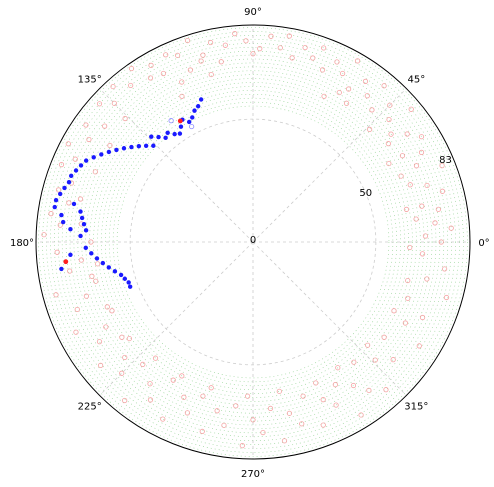  Describe the element at coordinates (90, 80) in the screenshot. I see `angle-tick-label: 135°` at that location.